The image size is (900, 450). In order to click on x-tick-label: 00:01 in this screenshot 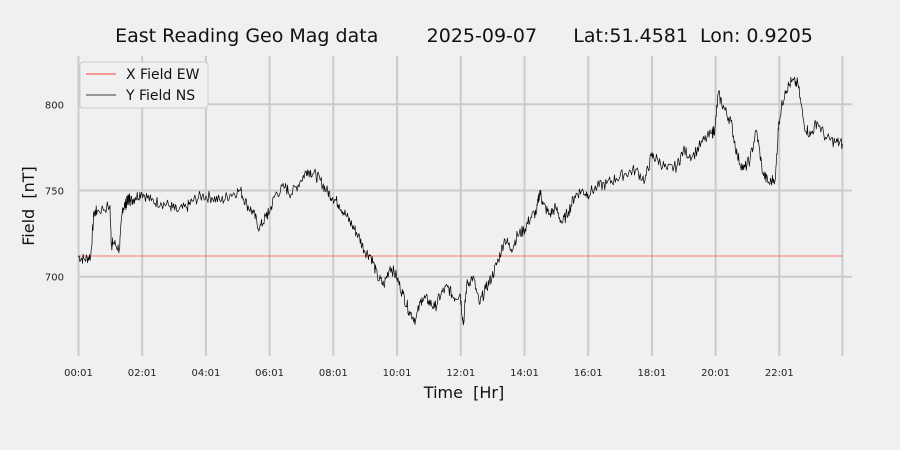, I will do `click(78, 373)`.